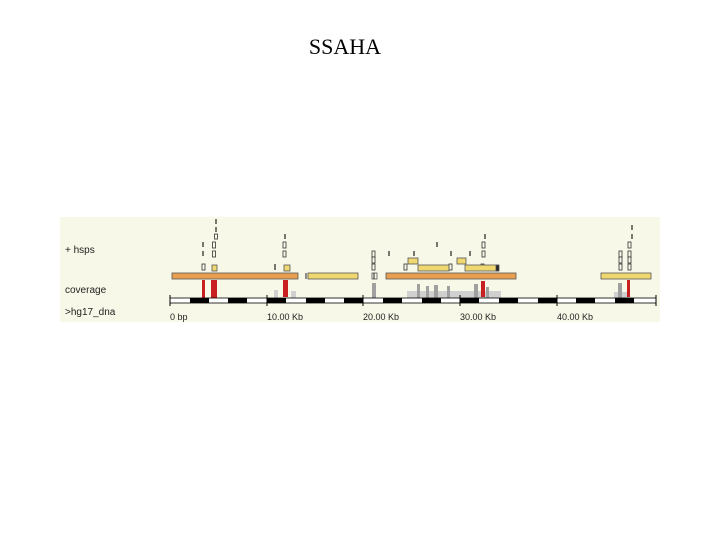 The width and height of the screenshot is (720, 540). Describe the element at coordinates (416, 252) in the screenshot. I see `hsp-small-boxes` at that location.